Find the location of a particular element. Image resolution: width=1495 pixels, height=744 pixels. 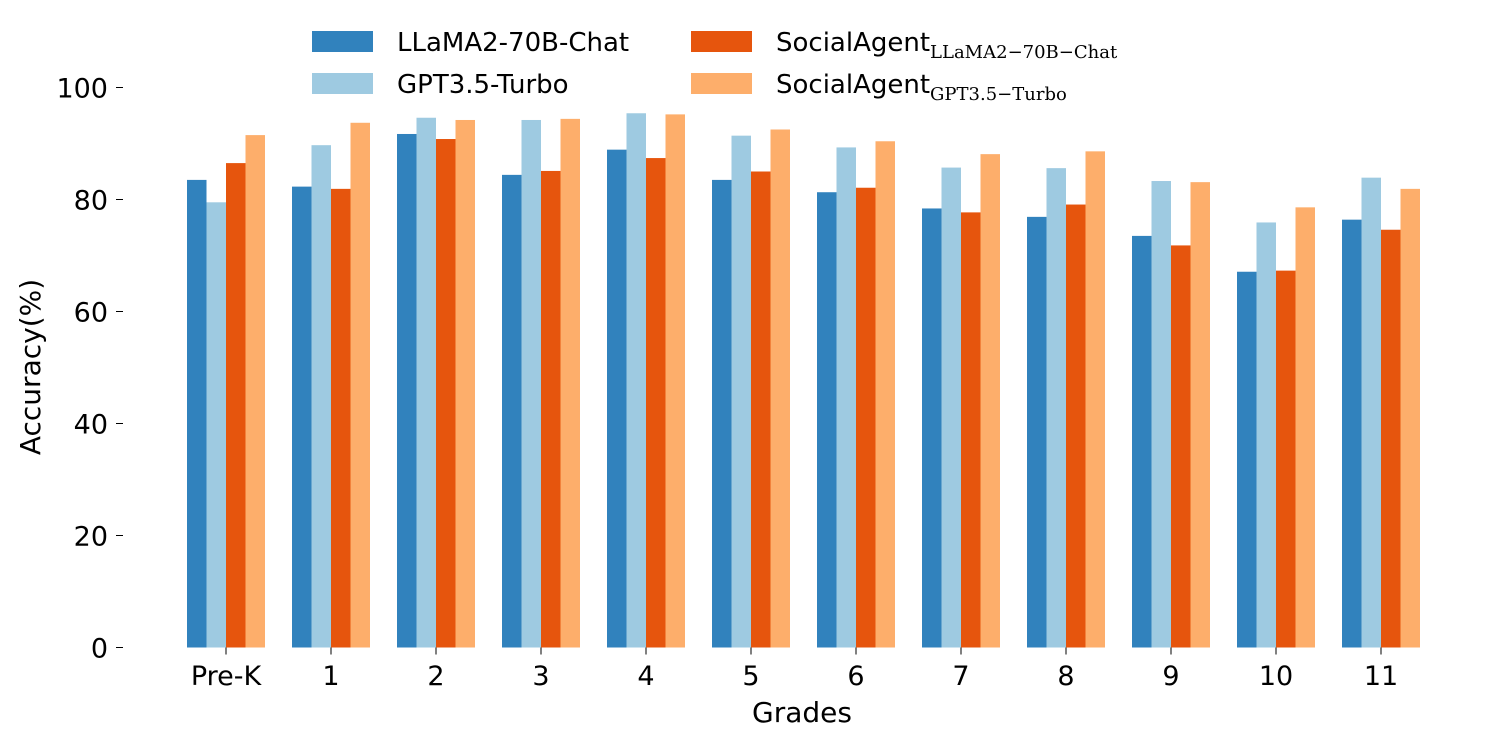

x-tick-label: 3 is located at coordinates (540, 676).